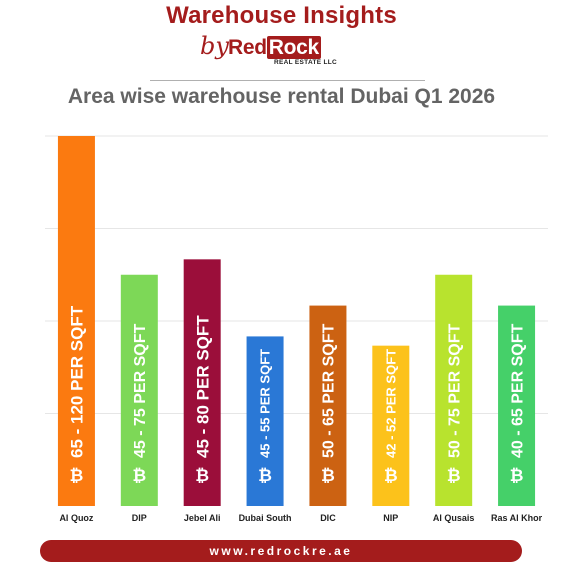 Image resolution: width=563 pixels, height=563 pixels. I want to click on bar-range: 50 - 75, so click(454, 431).